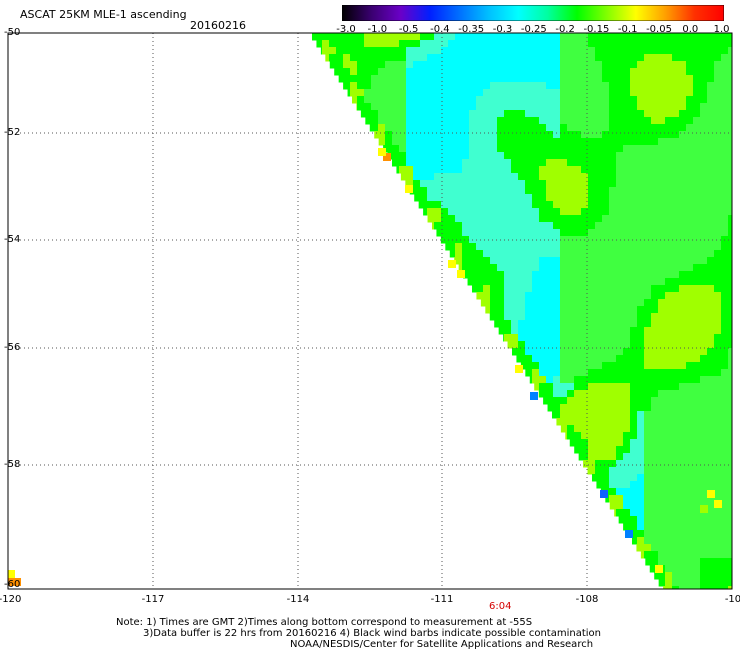 The height and width of the screenshot is (650, 740). What do you see at coordinates (659, 29) in the screenshot?
I see `colorbar-tick-label: -0.05` at bounding box center [659, 29].